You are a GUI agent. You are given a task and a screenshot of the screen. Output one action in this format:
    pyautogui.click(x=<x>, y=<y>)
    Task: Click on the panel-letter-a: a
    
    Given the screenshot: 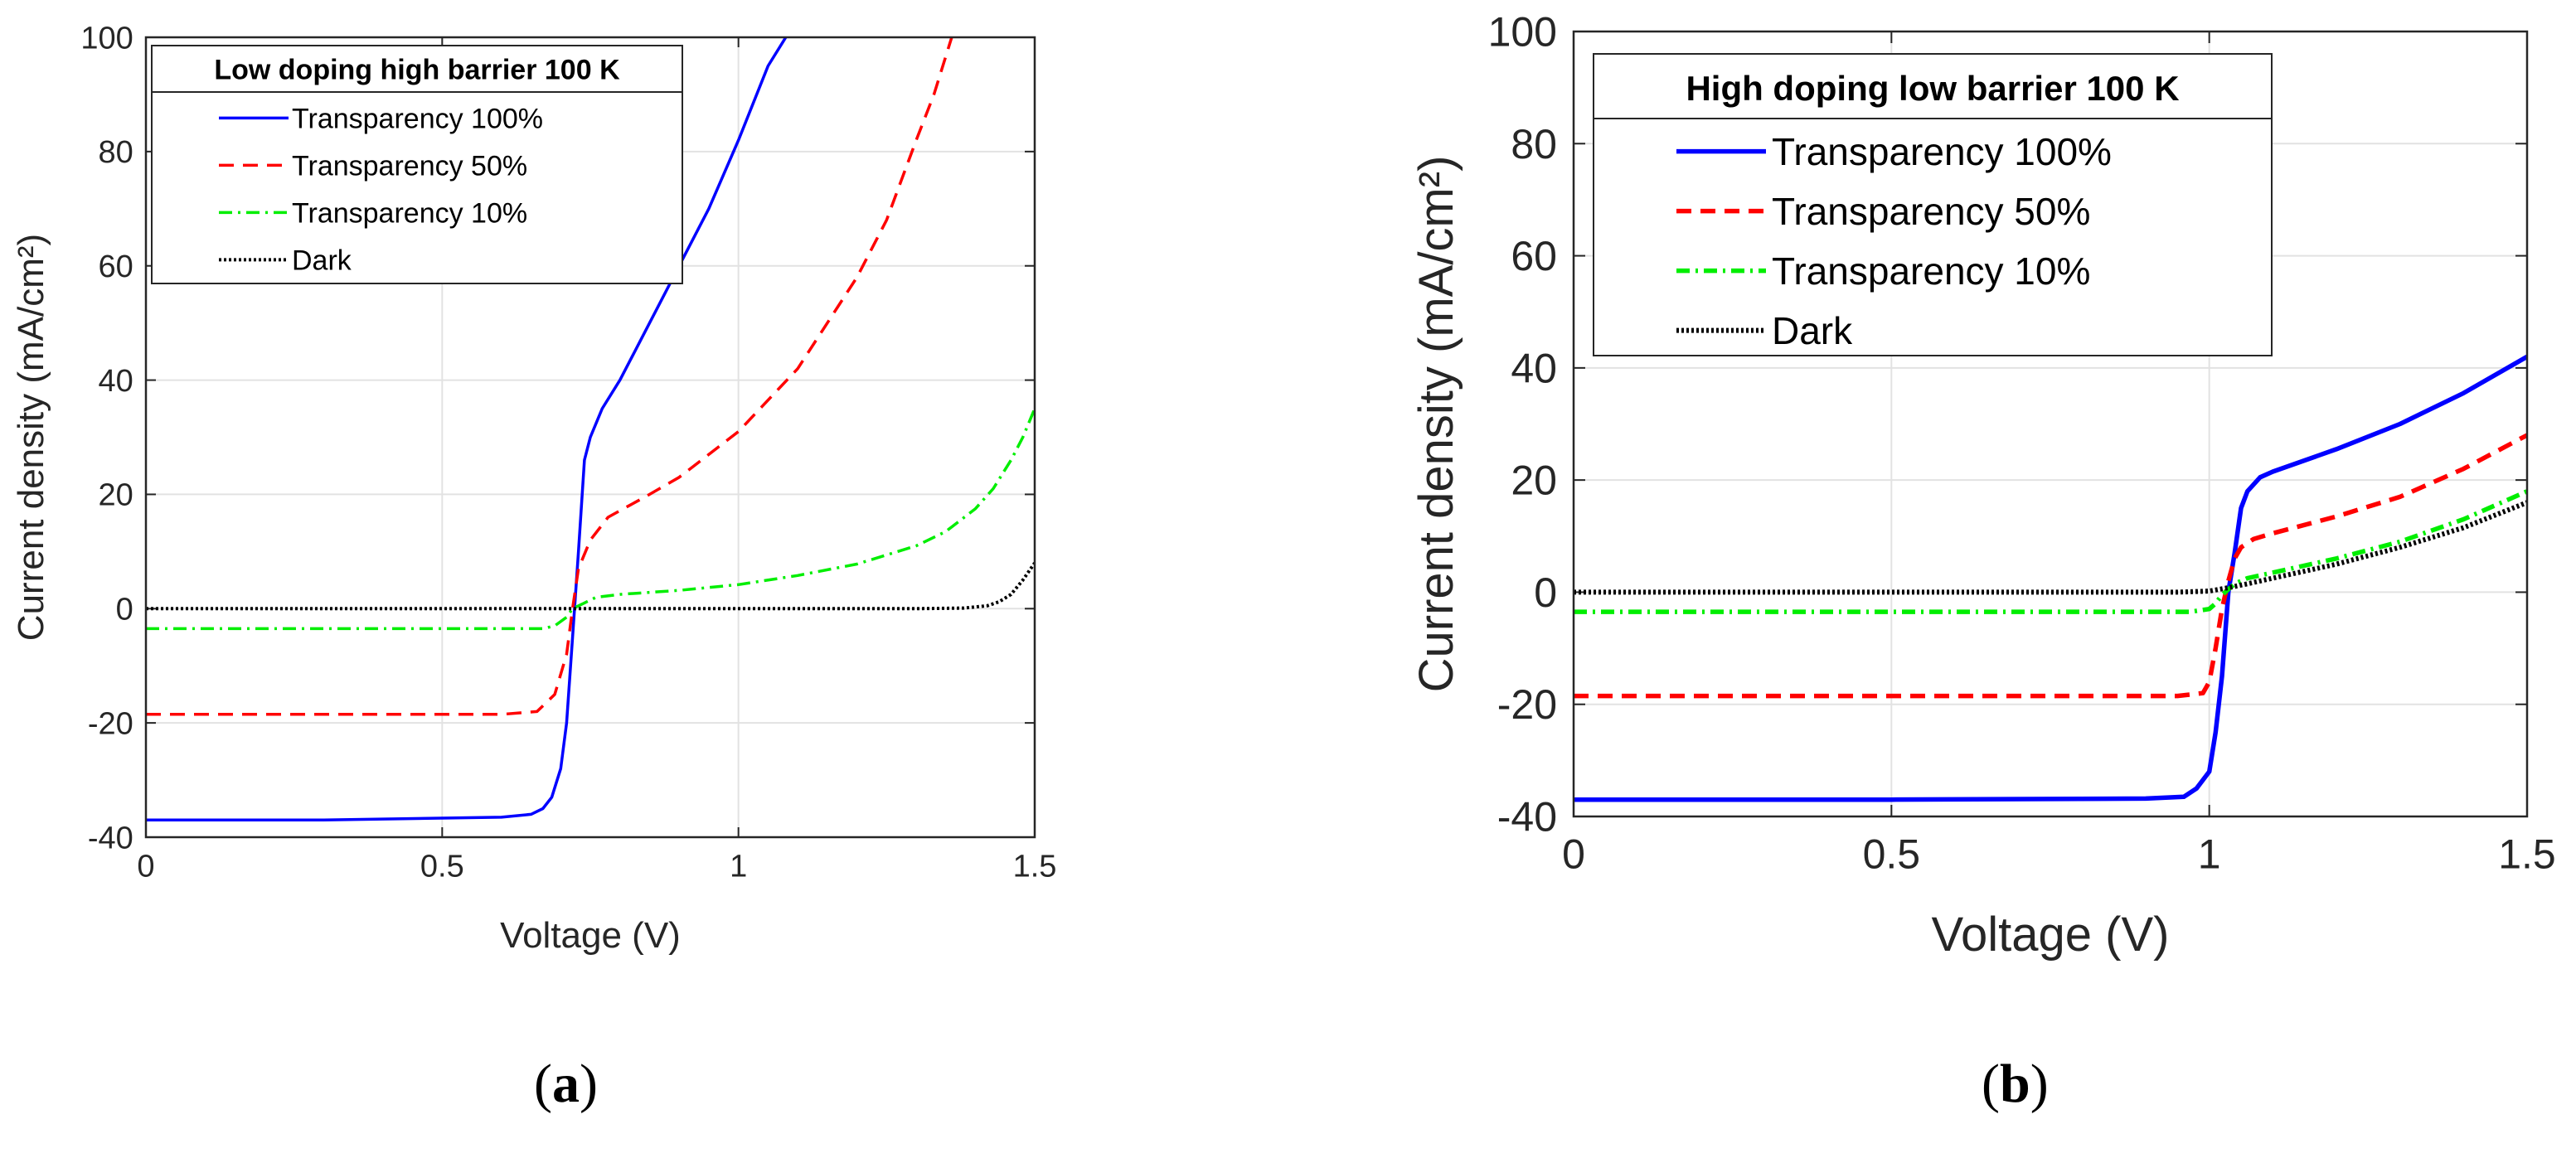 What is the action you would take?
    pyautogui.click(x=565, y=1084)
    